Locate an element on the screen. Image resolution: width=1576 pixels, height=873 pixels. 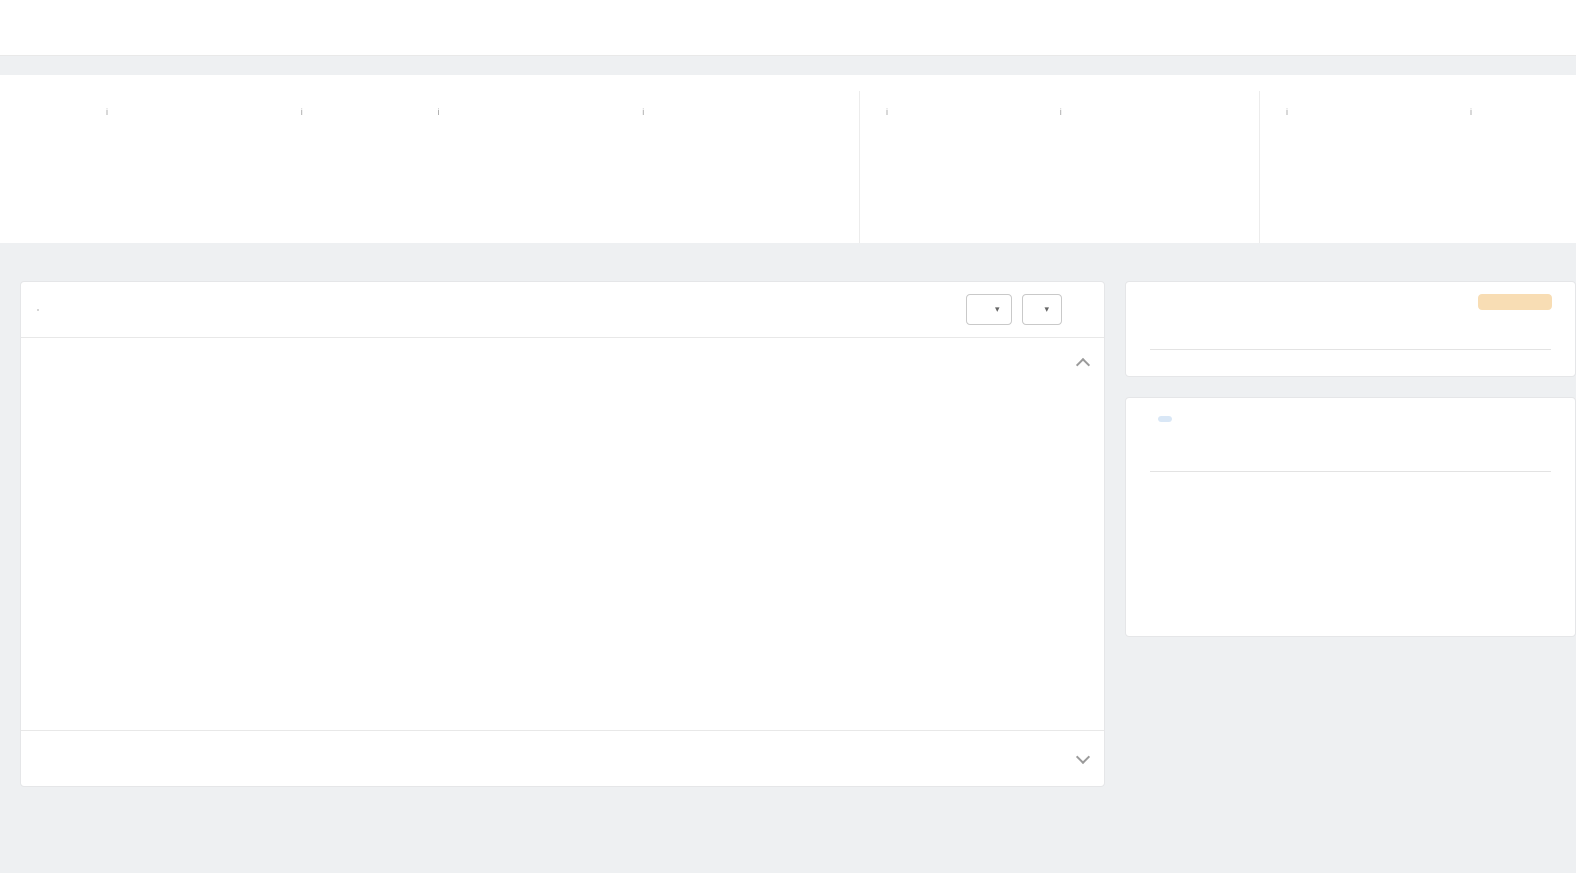
paid-cost-line is located at coordinates (1522, 149).